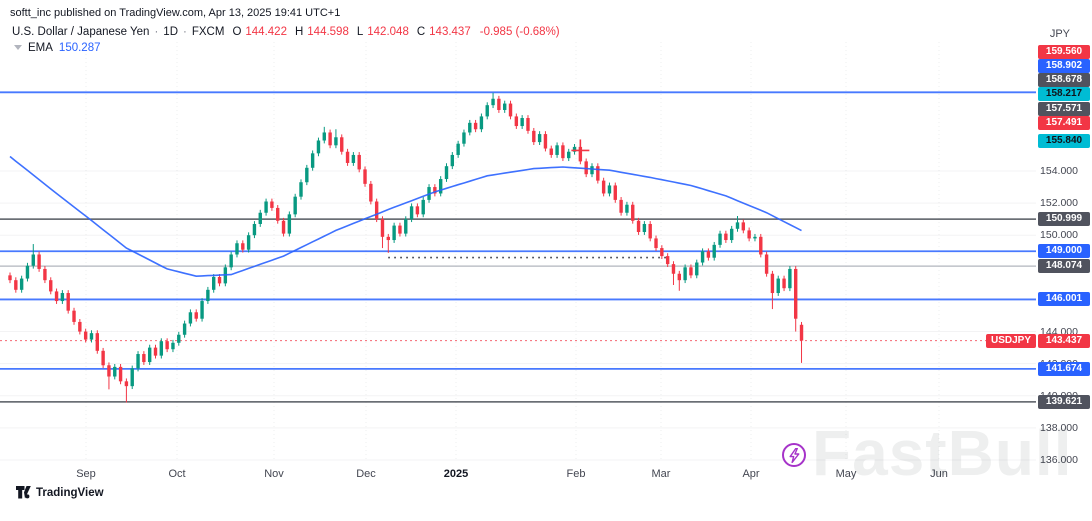 The width and height of the screenshot is (1092, 521). What do you see at coordinates (18, 47) in the screenshot?
I see `chevron-down-icon` at bounding box center [18, 47].